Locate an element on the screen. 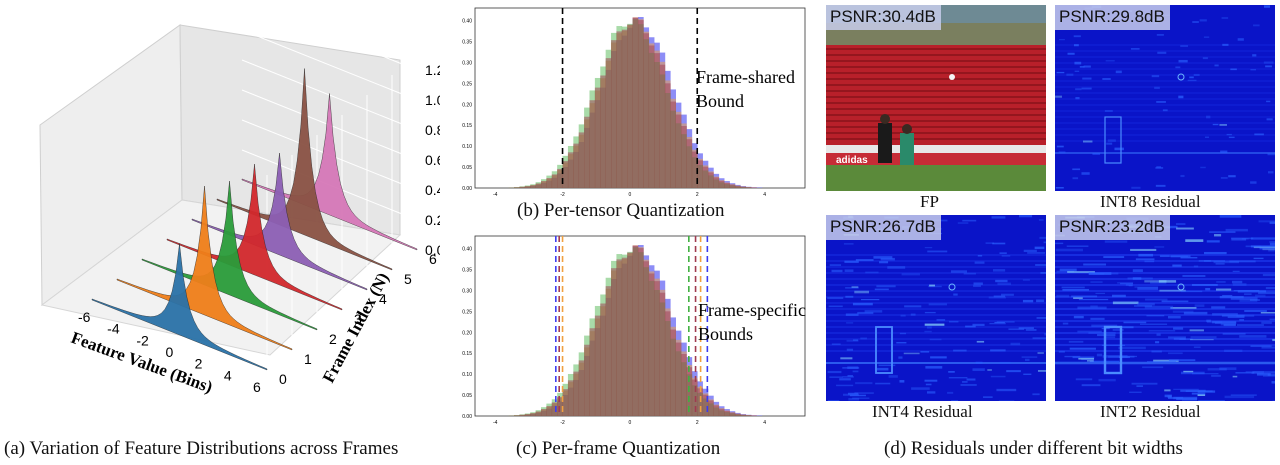 The width and height of the screenshot is (1280, 465). tile-fp: adidas PSNR:30.4dB is located at coordinates (936, 98).